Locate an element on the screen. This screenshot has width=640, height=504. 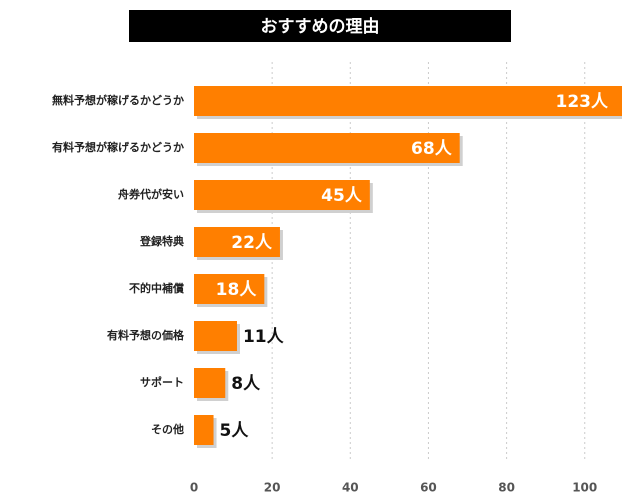
category-label: 有料予想が稼げるかどうか is located at coordinates (118, 147).